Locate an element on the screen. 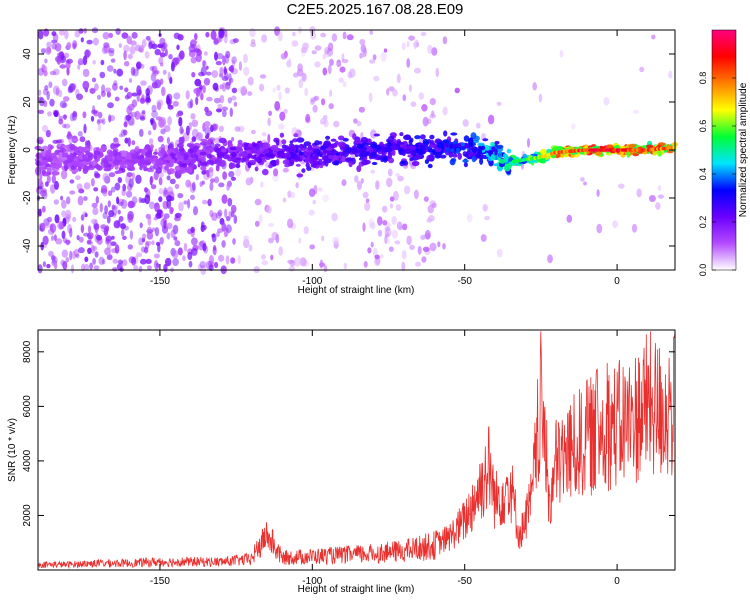 This screenshot has height=600, width=750. snr-x-tick-label: 0 is located at coordinates (617, 581).